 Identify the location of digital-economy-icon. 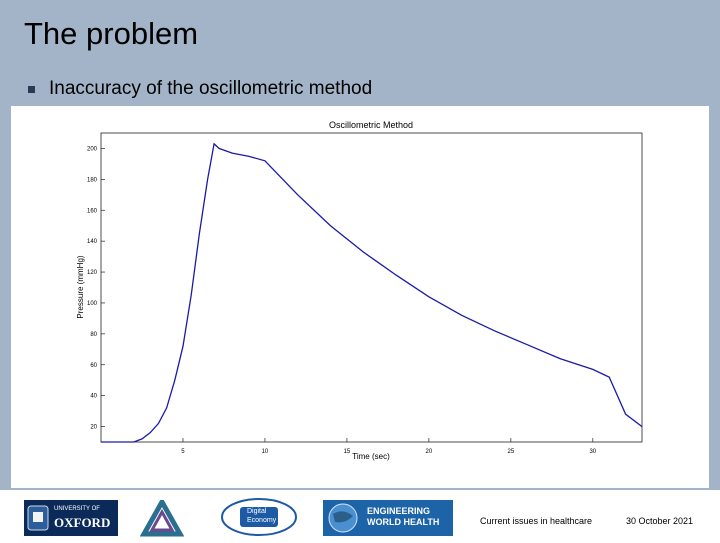
(259, 517).